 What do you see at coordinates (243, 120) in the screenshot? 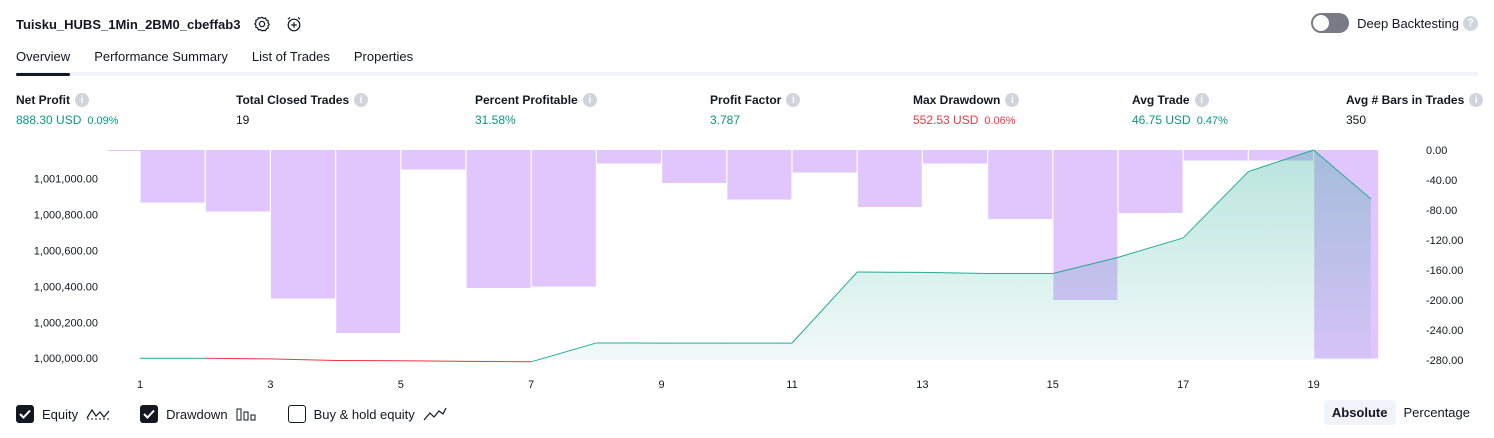
I see `metric-value: 19` at bounding box center [243, 120].